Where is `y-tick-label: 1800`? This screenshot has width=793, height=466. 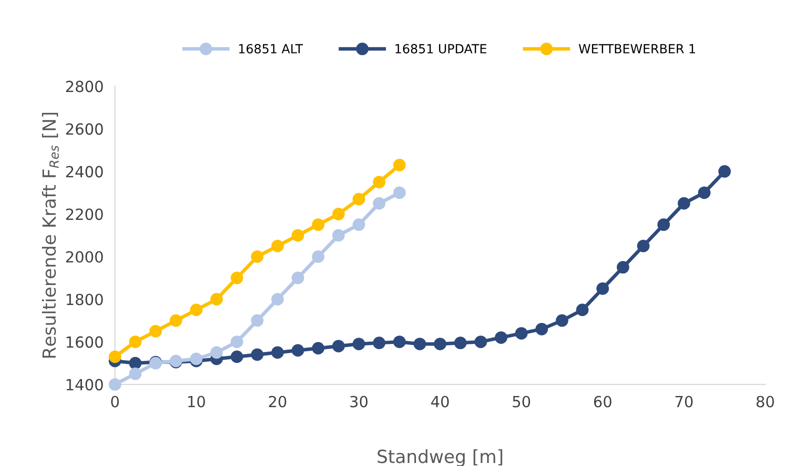
y-tick-label: 1800 is located at coordinates (84, 300).